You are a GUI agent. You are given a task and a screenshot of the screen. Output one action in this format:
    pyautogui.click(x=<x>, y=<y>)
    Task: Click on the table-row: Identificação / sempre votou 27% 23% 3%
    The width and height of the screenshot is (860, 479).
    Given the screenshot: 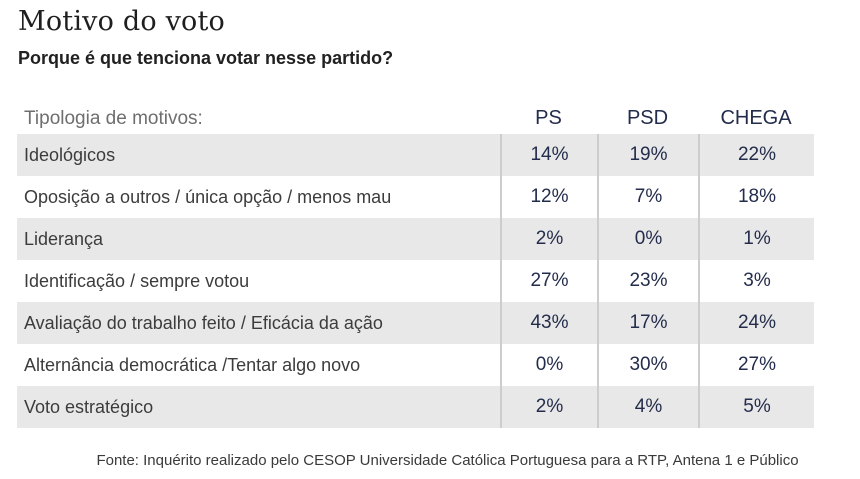 What is the action you would take?
    pyautogui.click(x=415, y=281)
    